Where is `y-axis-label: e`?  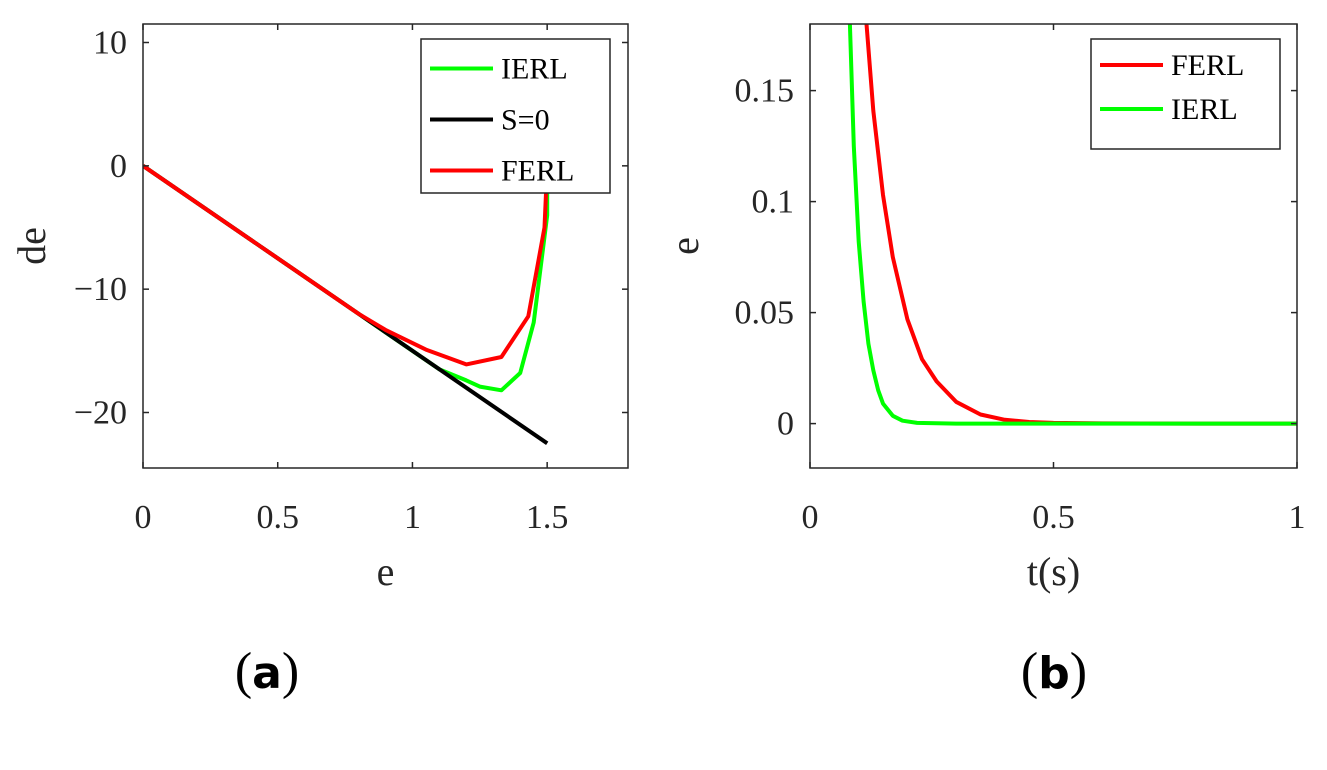 y-axis-label: e is located at coordinates (684, 246).